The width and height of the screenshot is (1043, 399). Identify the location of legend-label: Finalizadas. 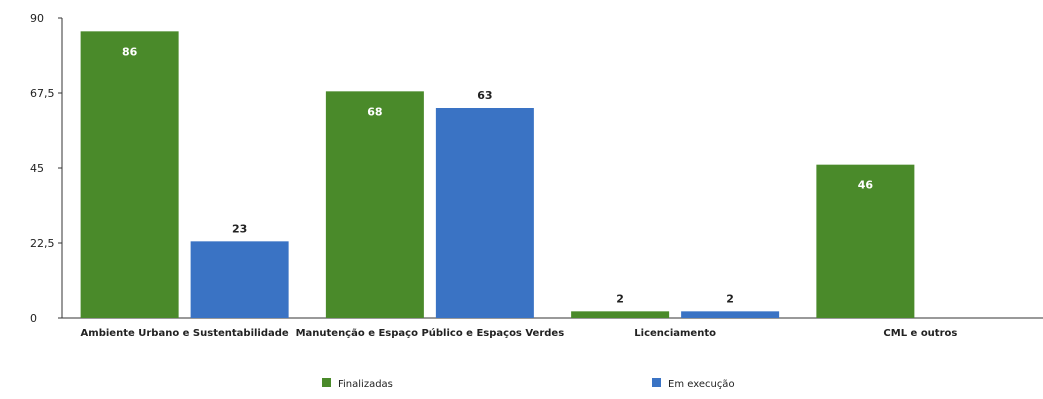
(365, 384).